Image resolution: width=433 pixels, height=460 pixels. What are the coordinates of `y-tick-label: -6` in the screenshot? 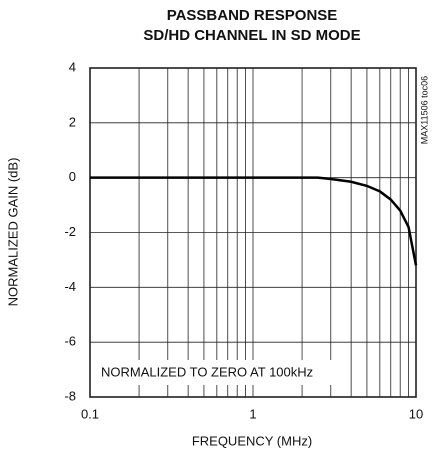 It's located at (70, 341).